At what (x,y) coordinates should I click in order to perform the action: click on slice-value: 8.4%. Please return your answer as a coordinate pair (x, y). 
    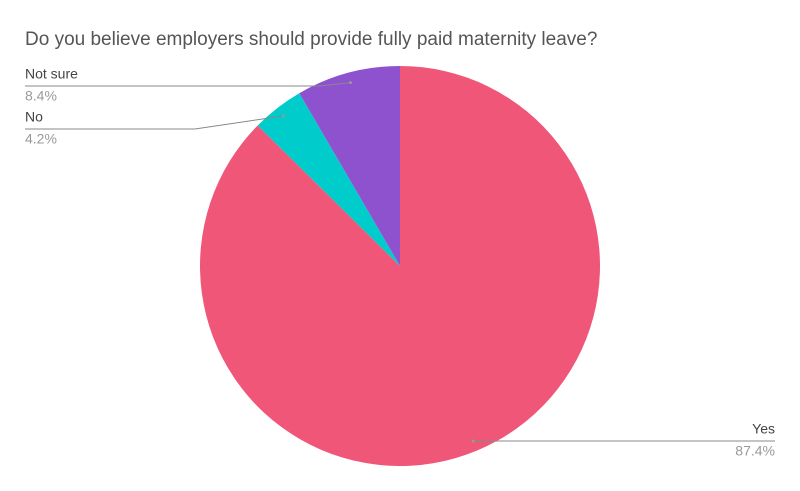
    Looking at the image, I should click on (41, 96).